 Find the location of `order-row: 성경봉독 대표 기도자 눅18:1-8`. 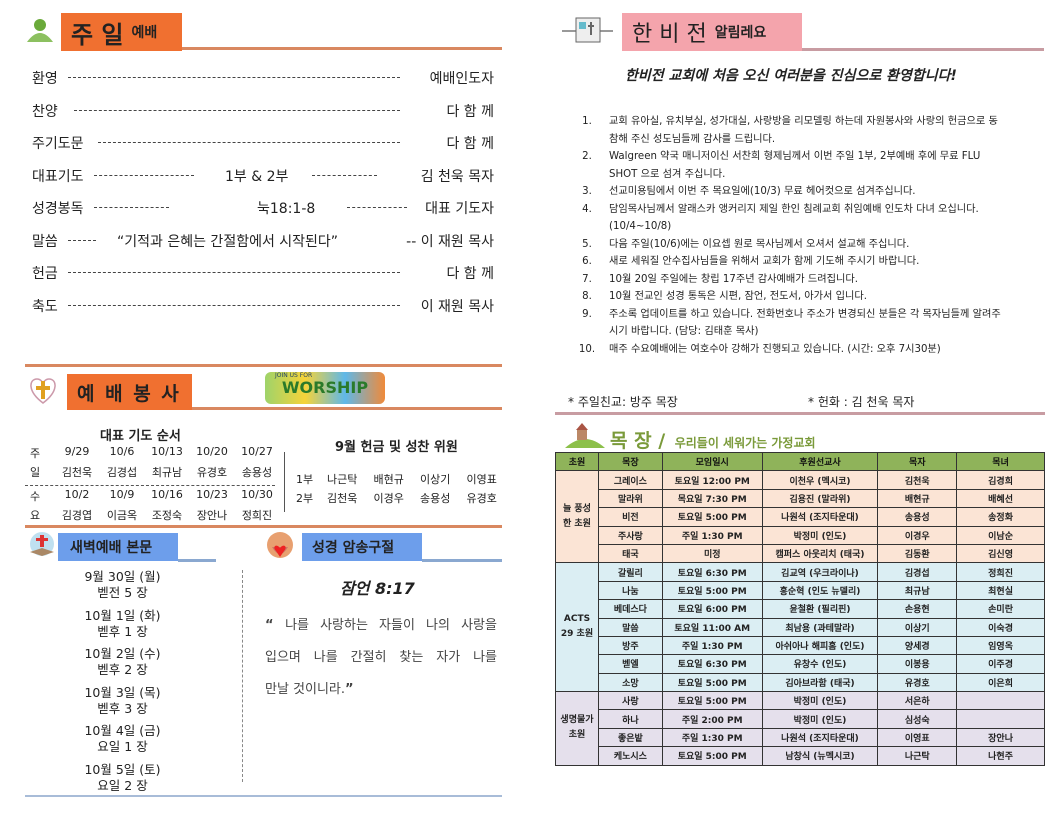

order-row: 성경봉독 대표 기도자 눅18:1-8 is located at coordinates (263, 208).